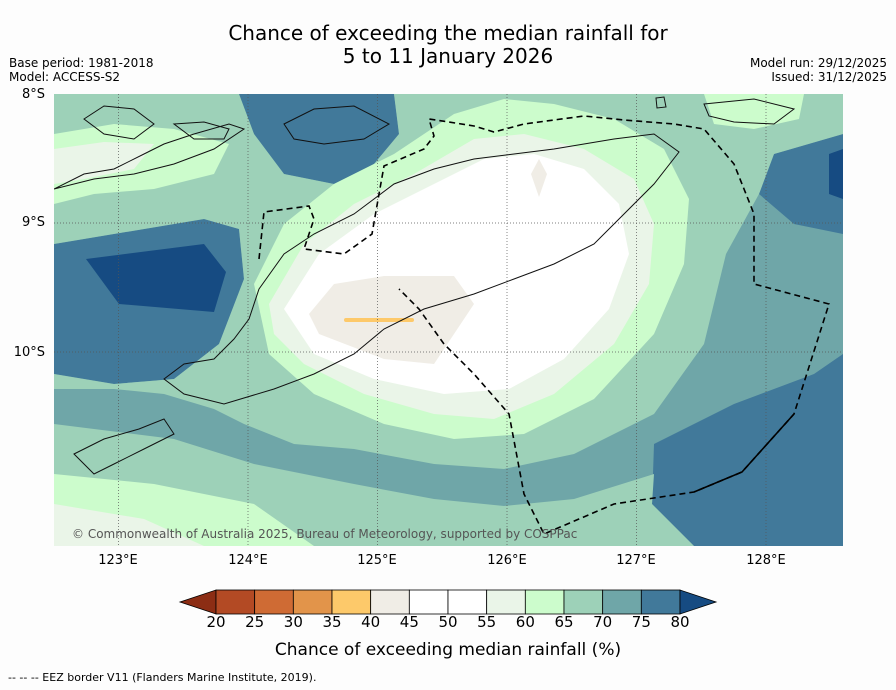  What do you see at coordinates (255, 622) in the screenshot?
I see `colorbar-tick-label: 25` at bounding box center [255, 622].